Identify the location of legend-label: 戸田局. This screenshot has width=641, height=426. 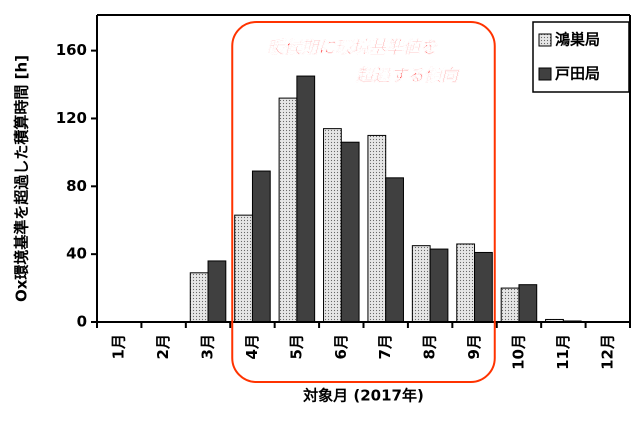
(577, 74).